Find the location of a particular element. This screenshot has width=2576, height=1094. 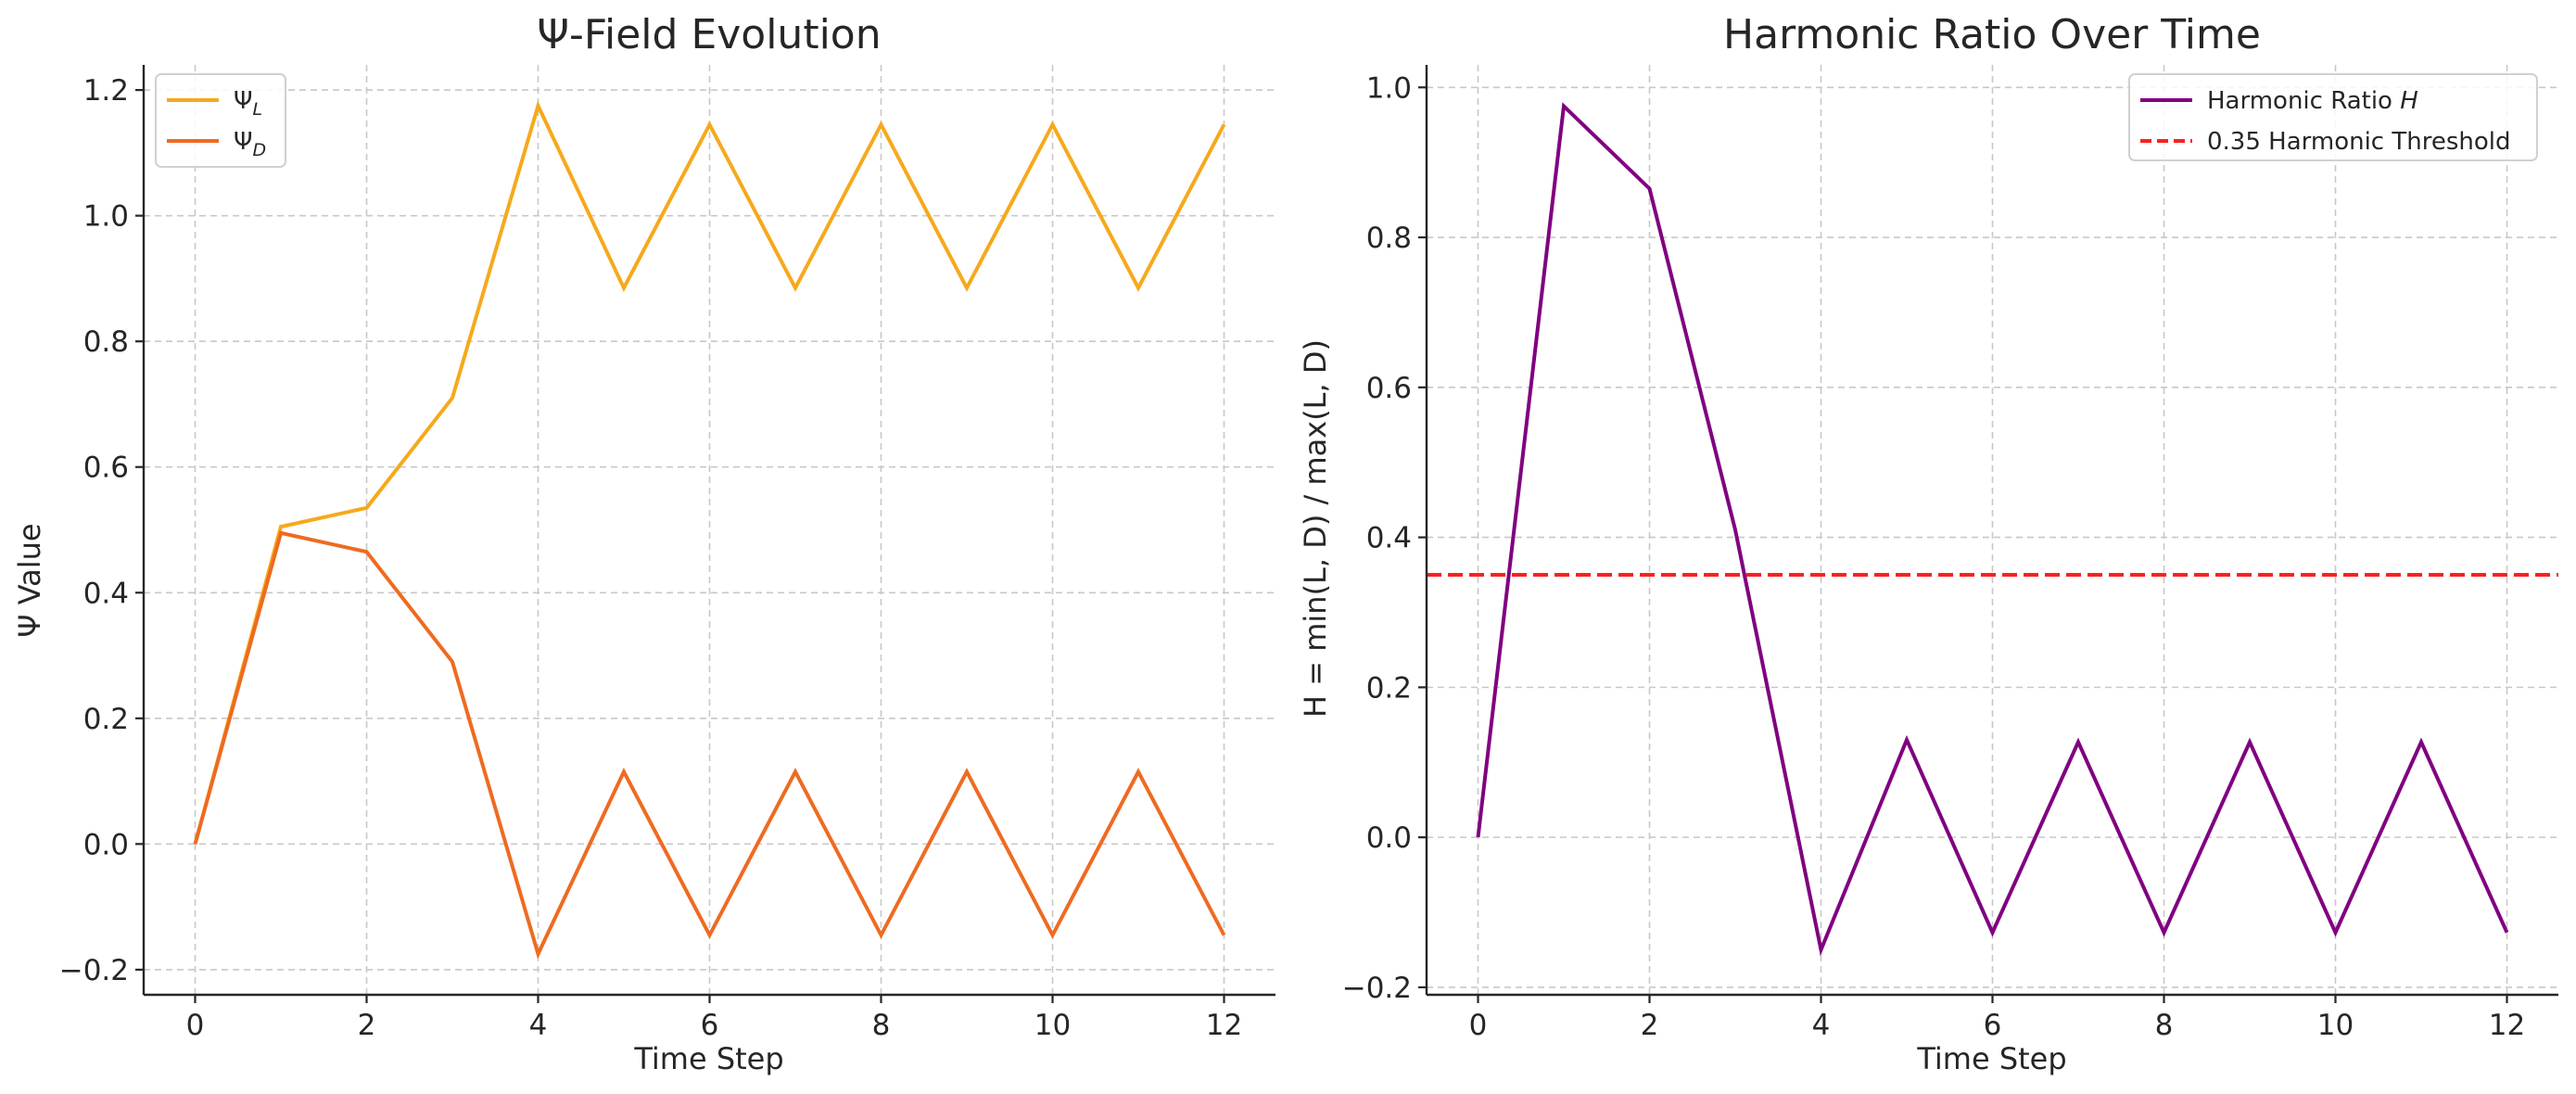

y-axis-label: H = min(L, D) / max(L, D) is located at coordinates (1315, 528).